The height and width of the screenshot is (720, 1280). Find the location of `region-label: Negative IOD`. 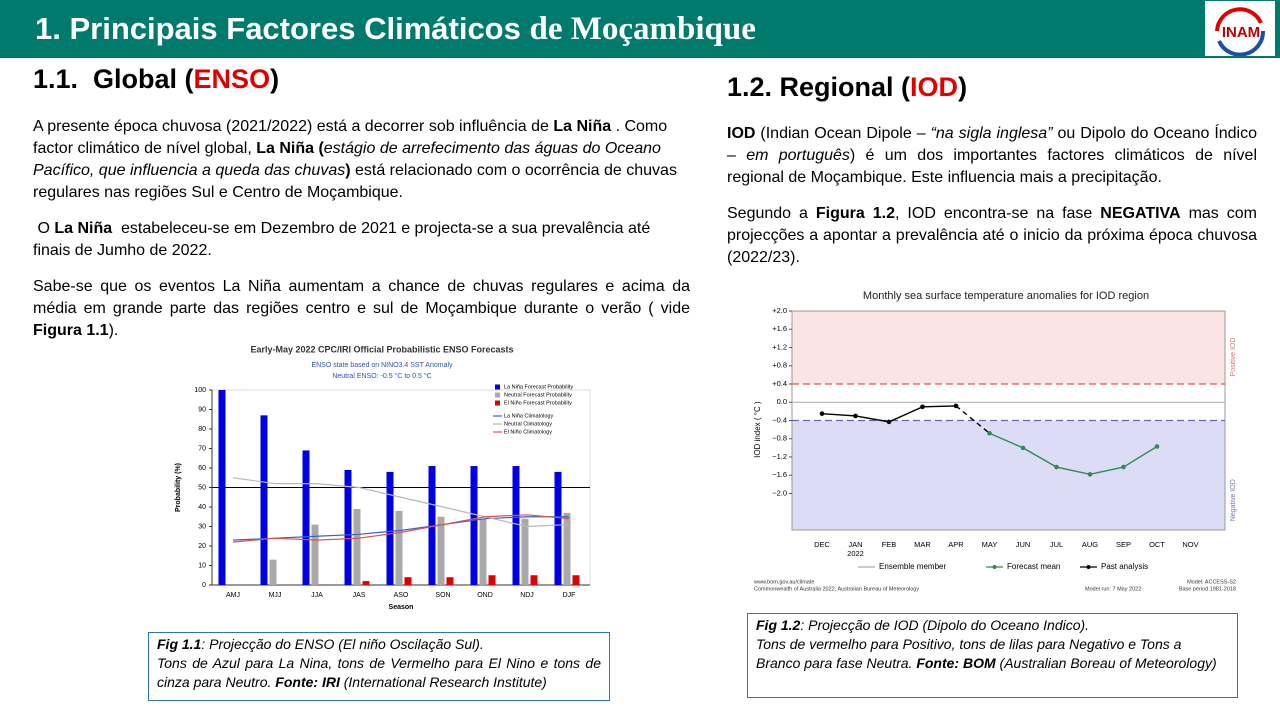

region-label: Negative IOD is located at coordinates (1233, 500).